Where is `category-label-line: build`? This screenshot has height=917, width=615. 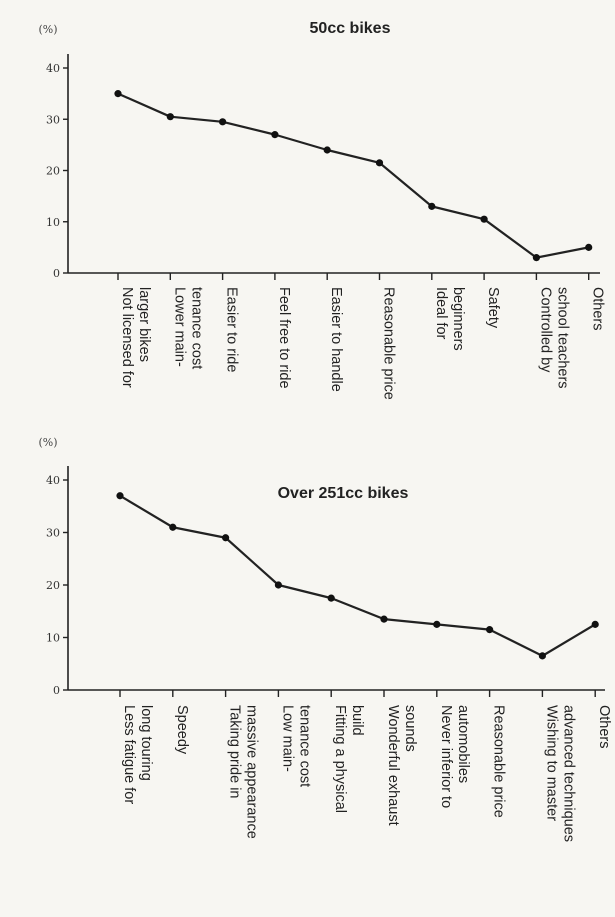
category-label-line: build is located at coordinates (357, 720).